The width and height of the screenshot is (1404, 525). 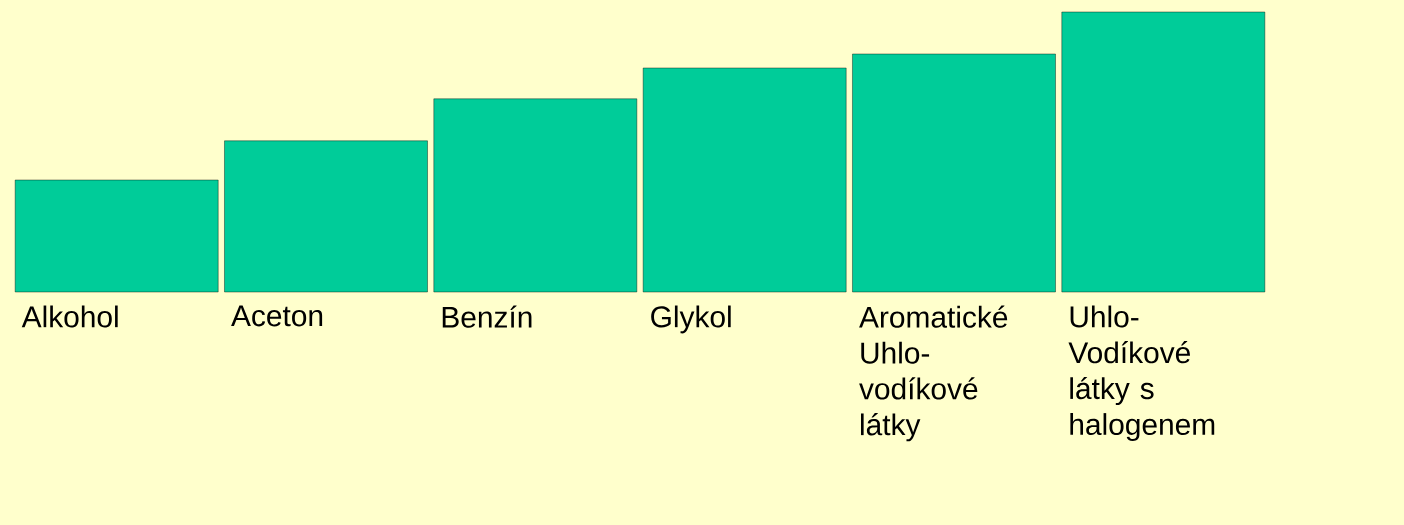 I want to click on x-tick-label: Aromatické Uhlo- vodíkové látky, so click(x=933, y=373).